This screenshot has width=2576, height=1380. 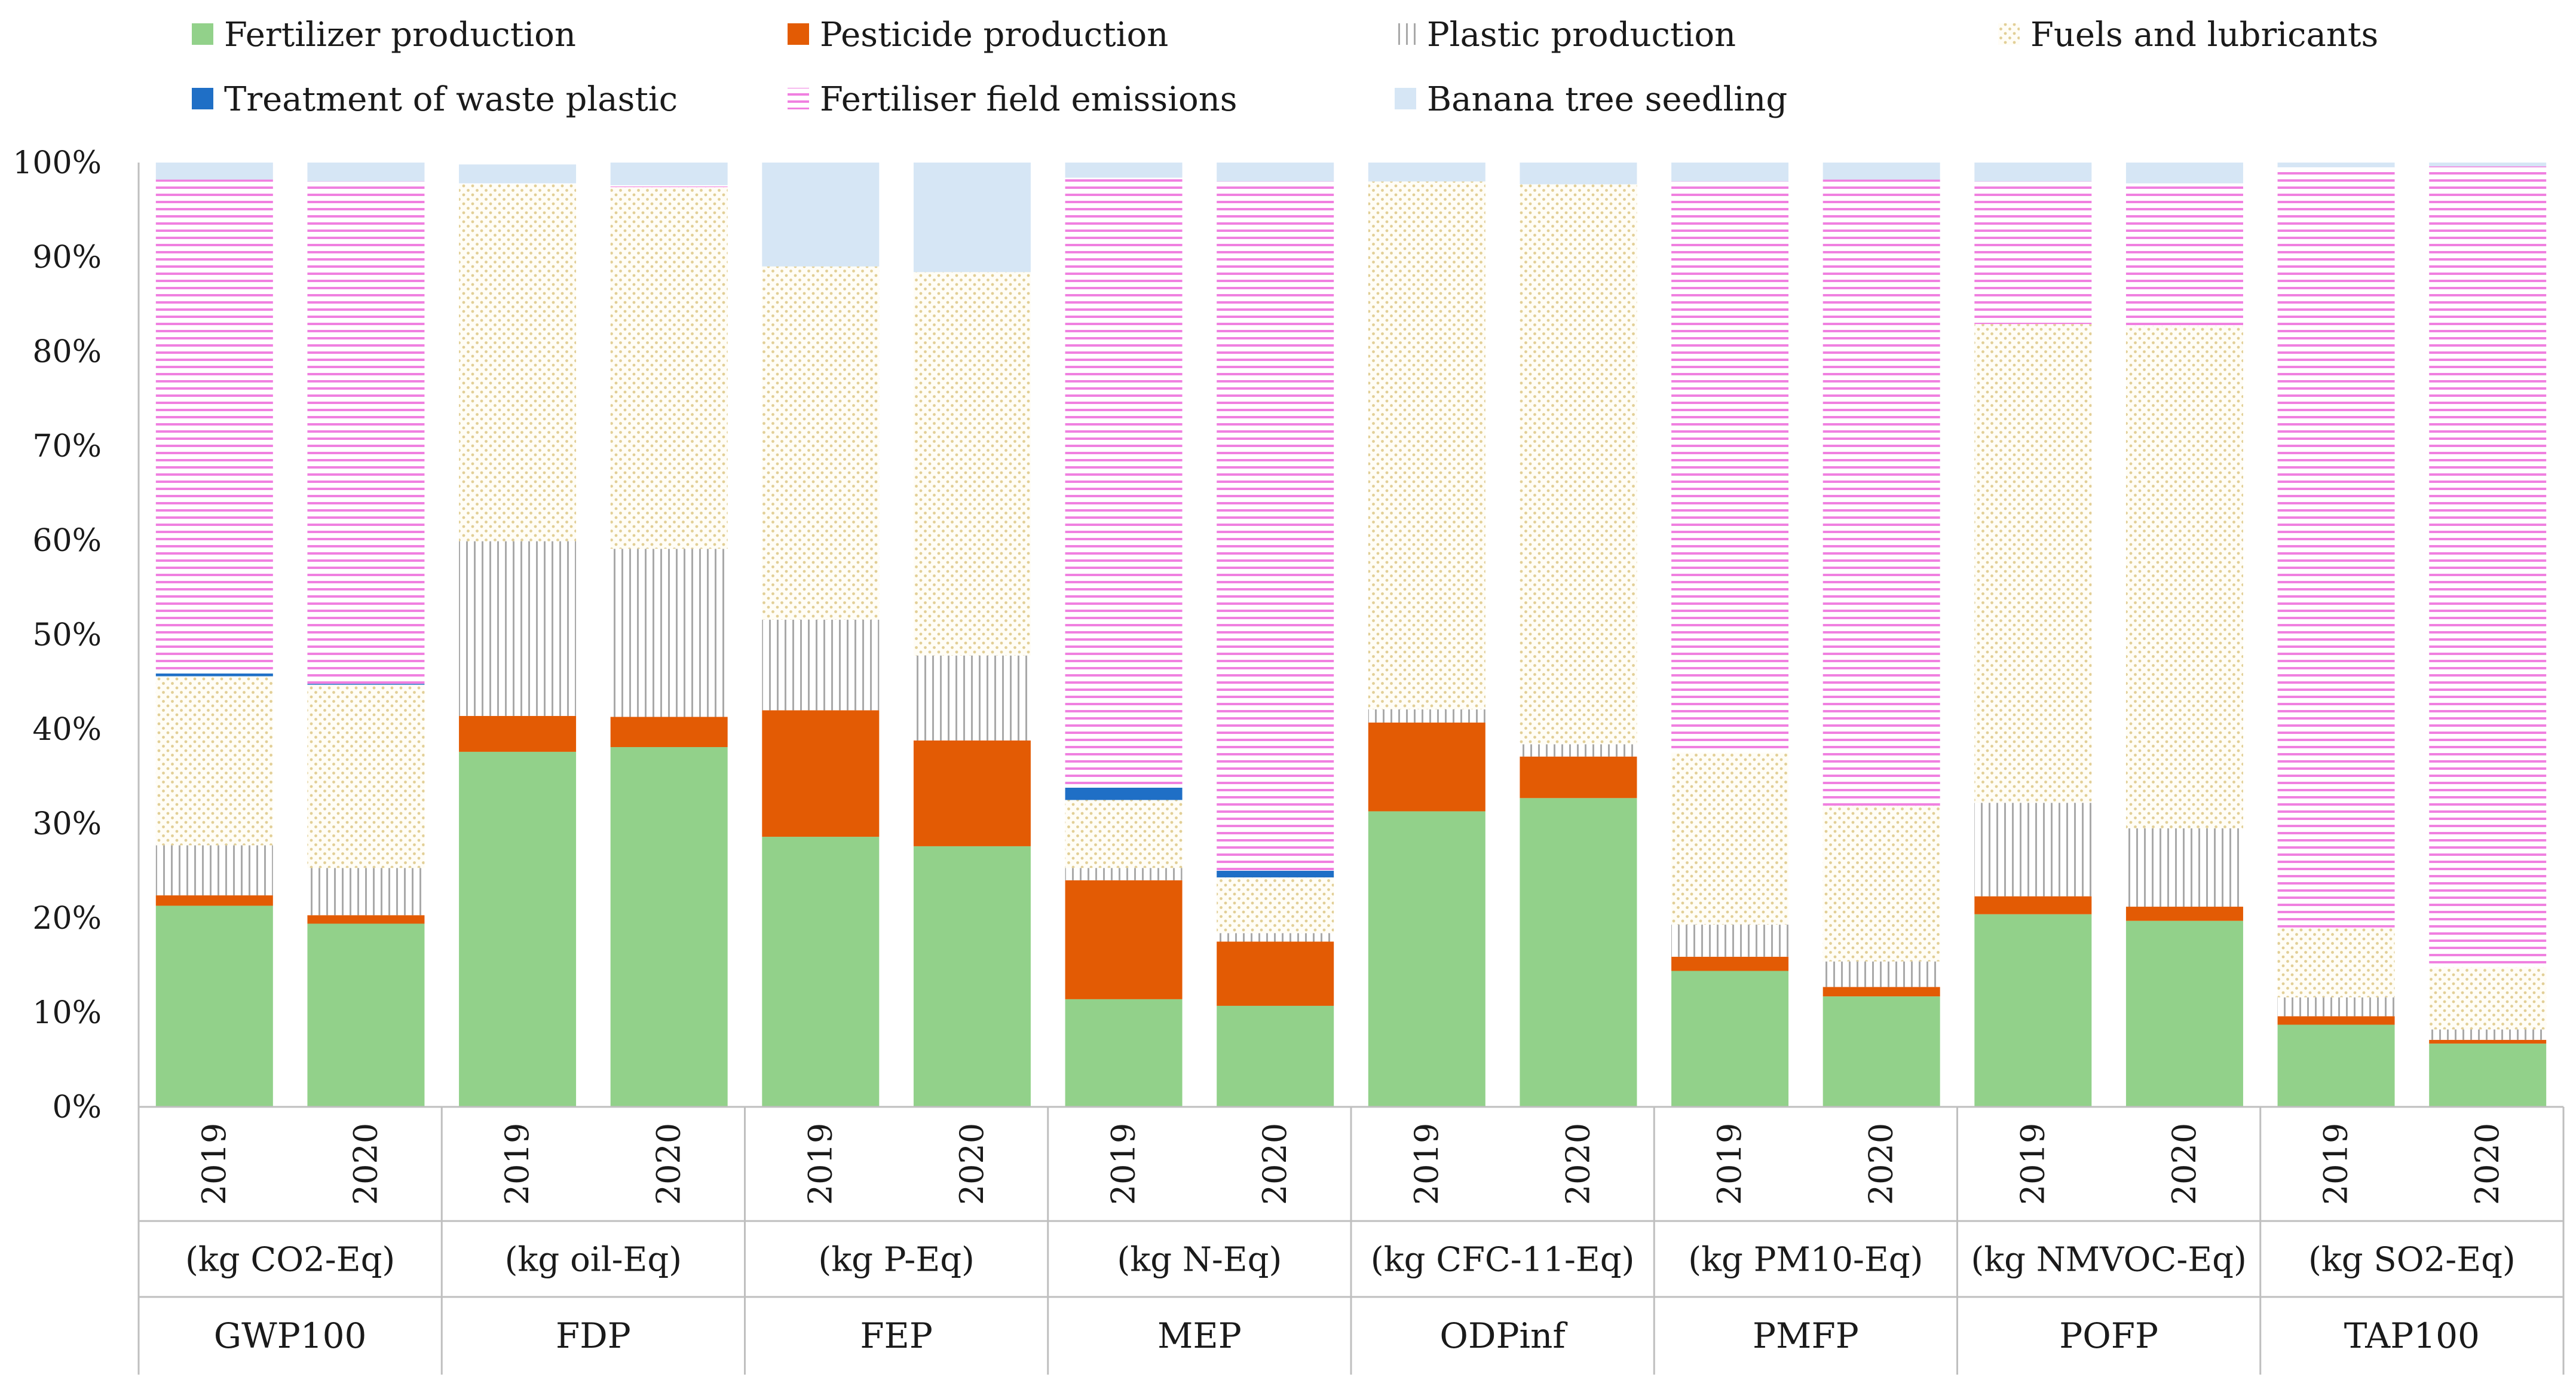 What do you see at coordinates (67, 824) in the screenshot?
I see `y-tick-label: 30%` at bounding box center [67, 824].